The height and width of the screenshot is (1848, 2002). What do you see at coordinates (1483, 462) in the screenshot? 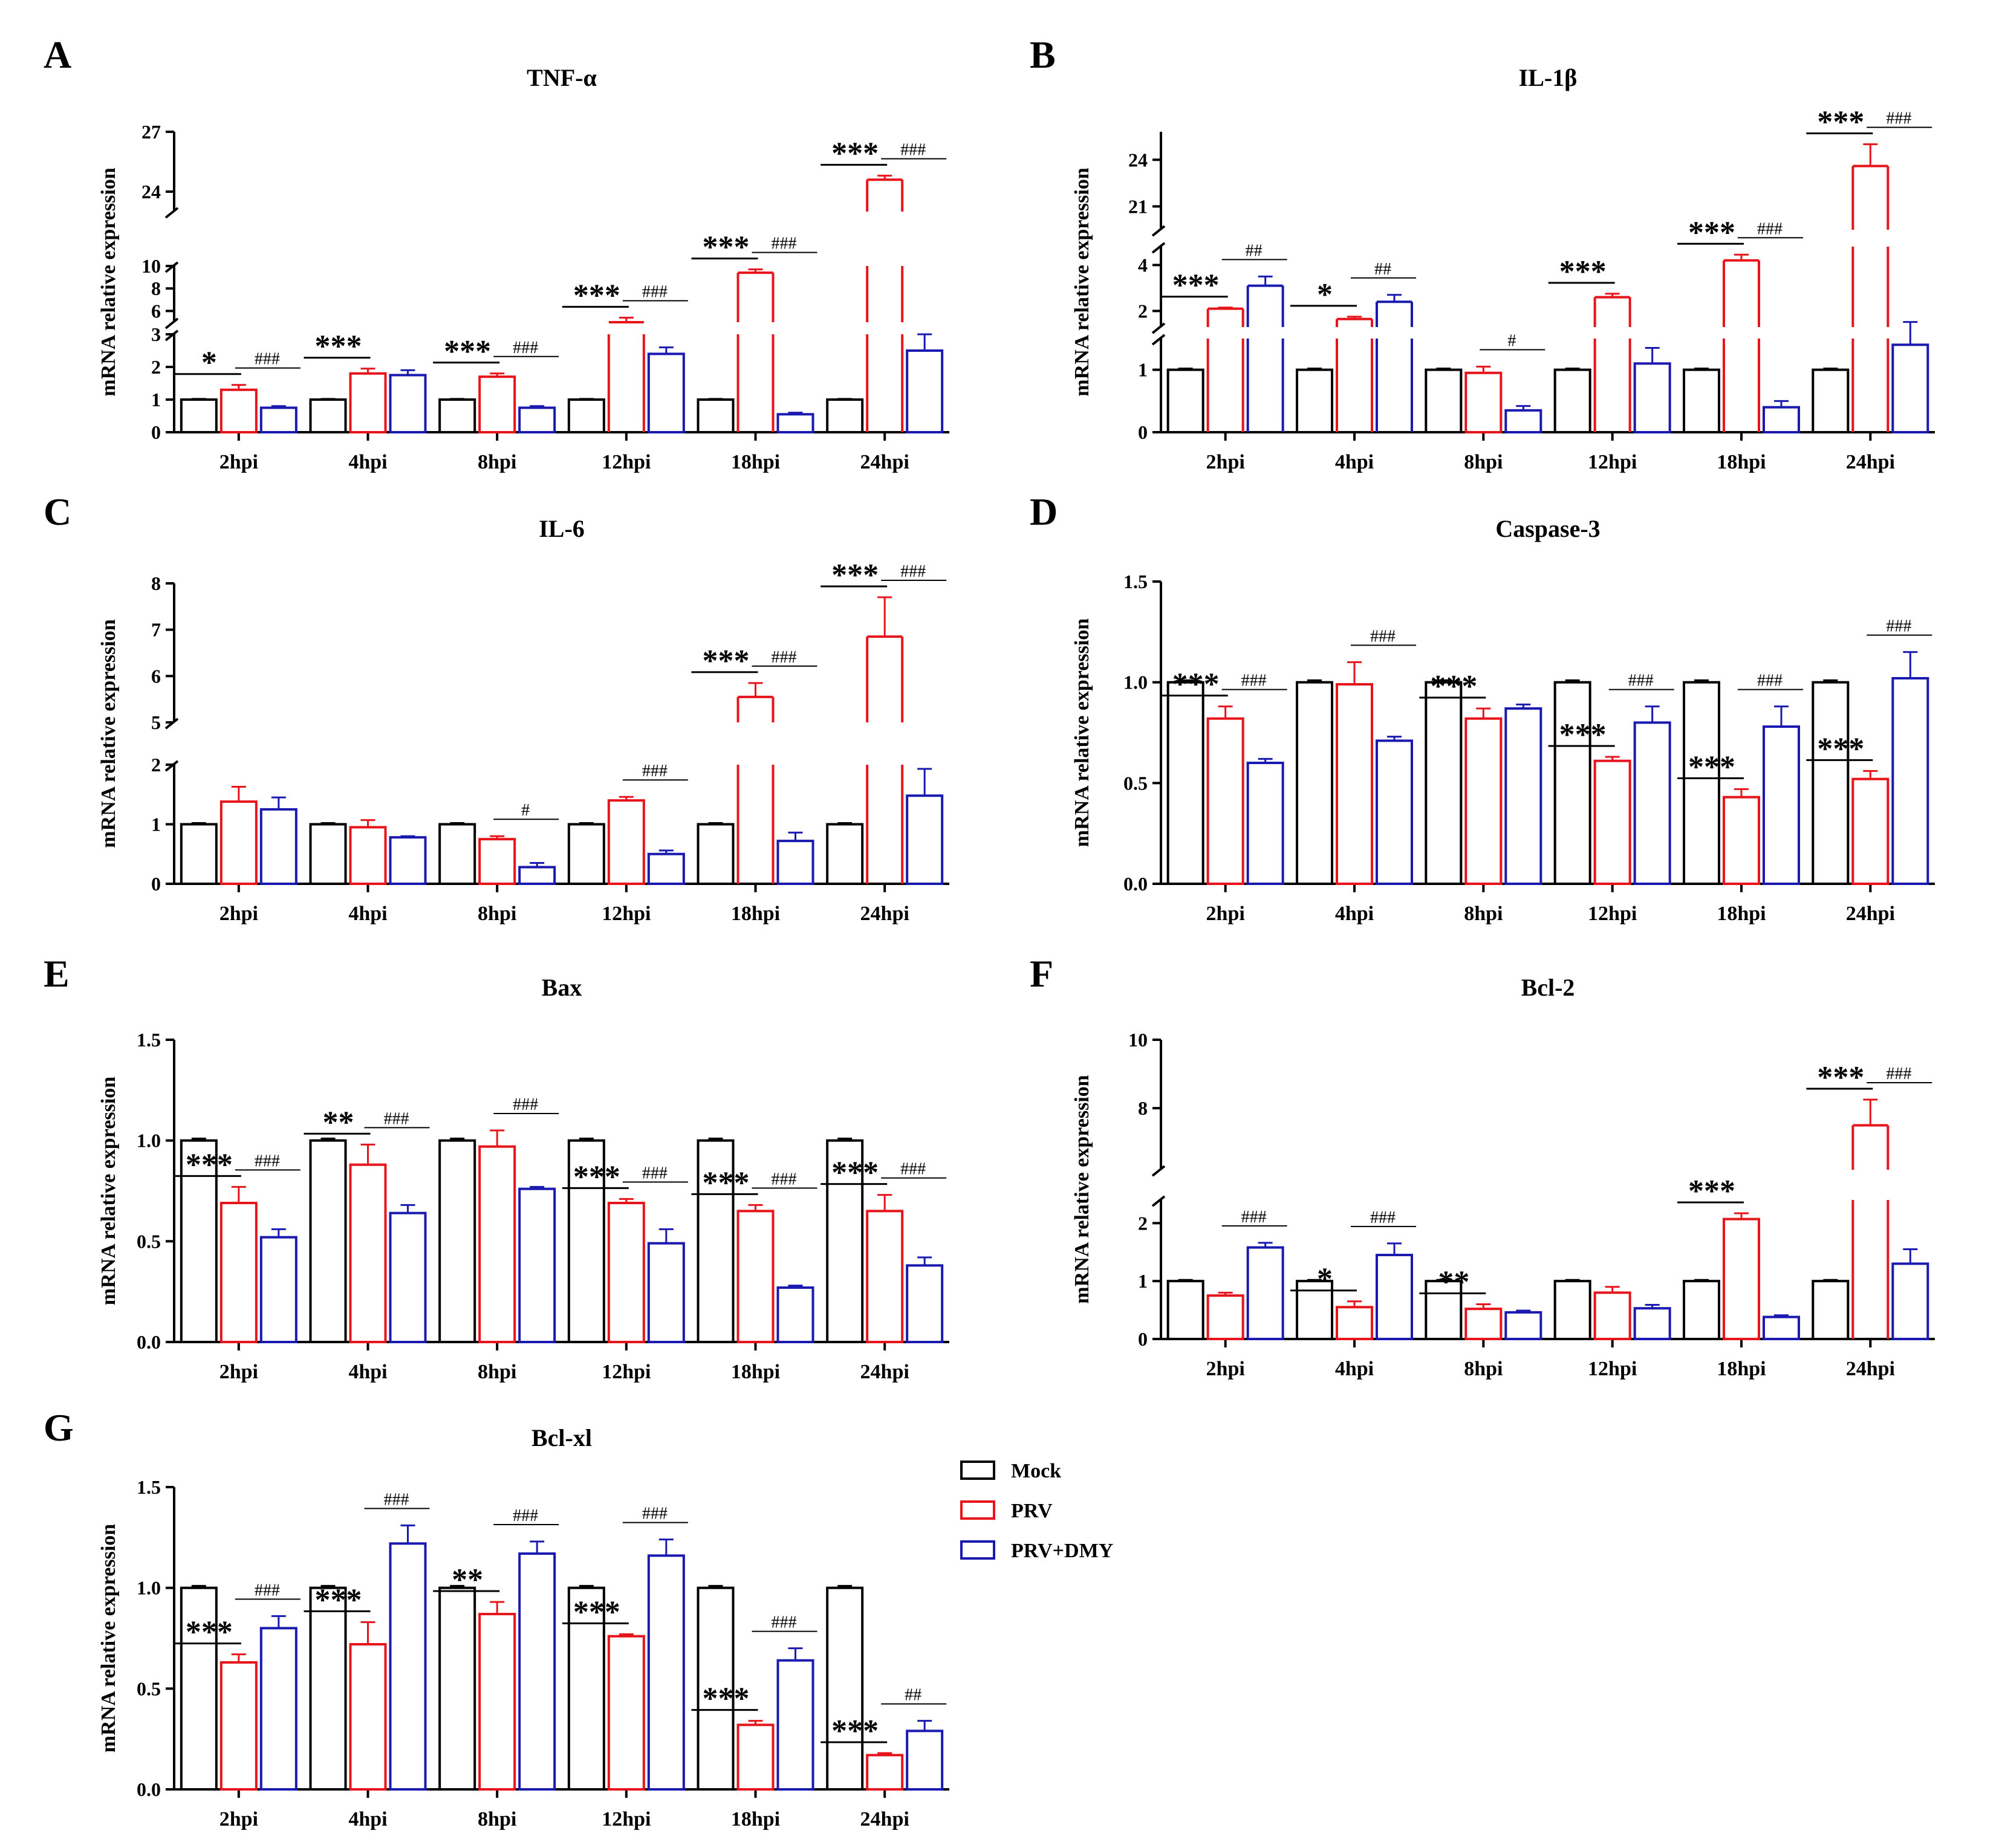
I see `x-tick-label: 8hpi` at bounding box center [1483, 462].